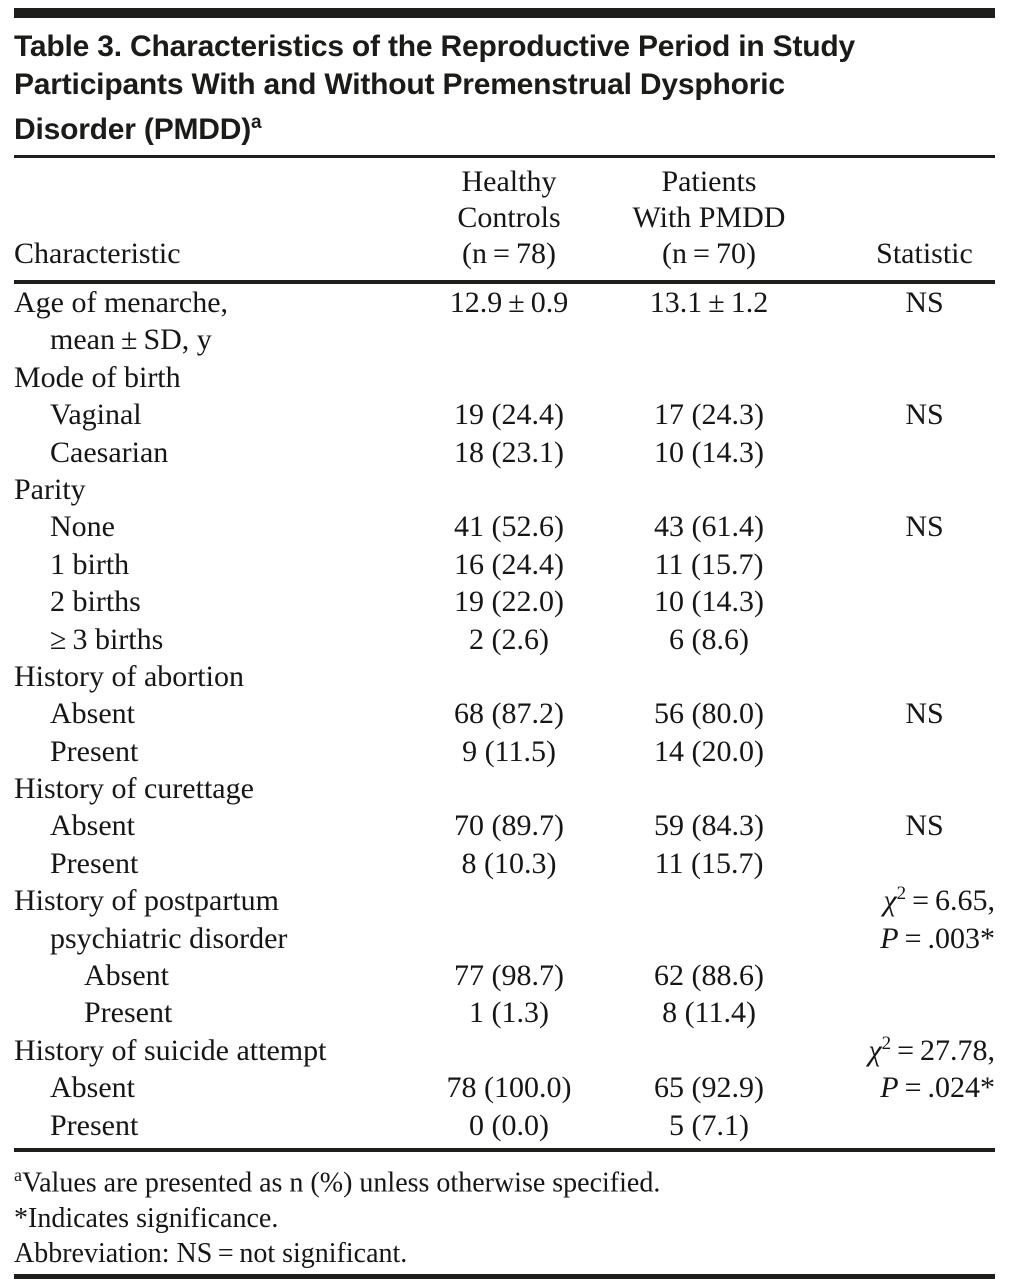  I want to click on table-row: Parity, so click(504, 489).